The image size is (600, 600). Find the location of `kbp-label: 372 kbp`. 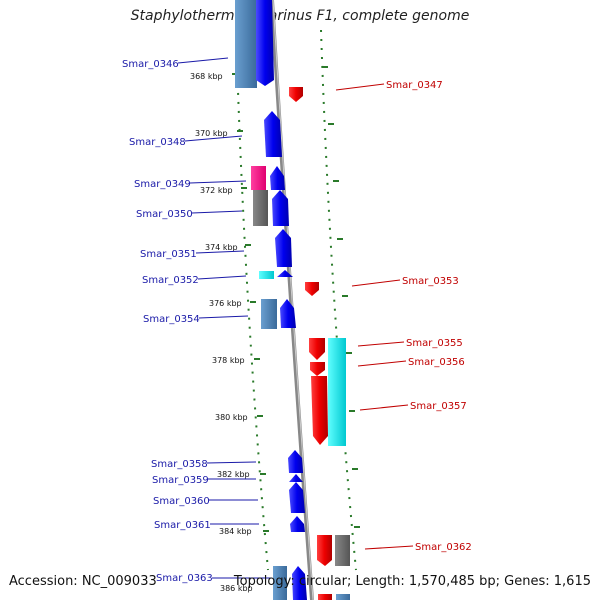

kbp-label: 372 kbp is located at coordinates (216, 190).